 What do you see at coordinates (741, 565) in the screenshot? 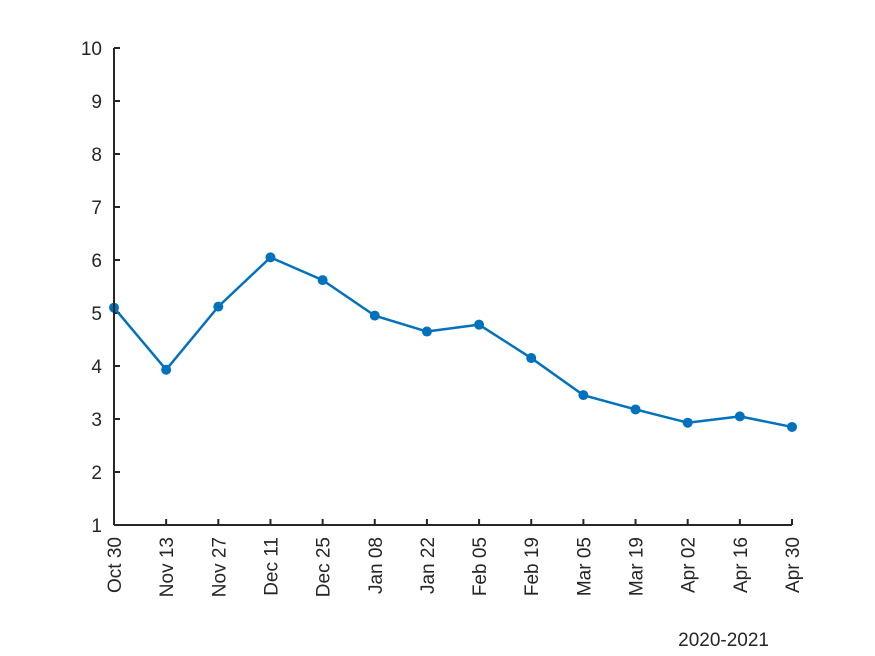
I see `x-tick-label: Apr 16` at bounding box center [741, 565].